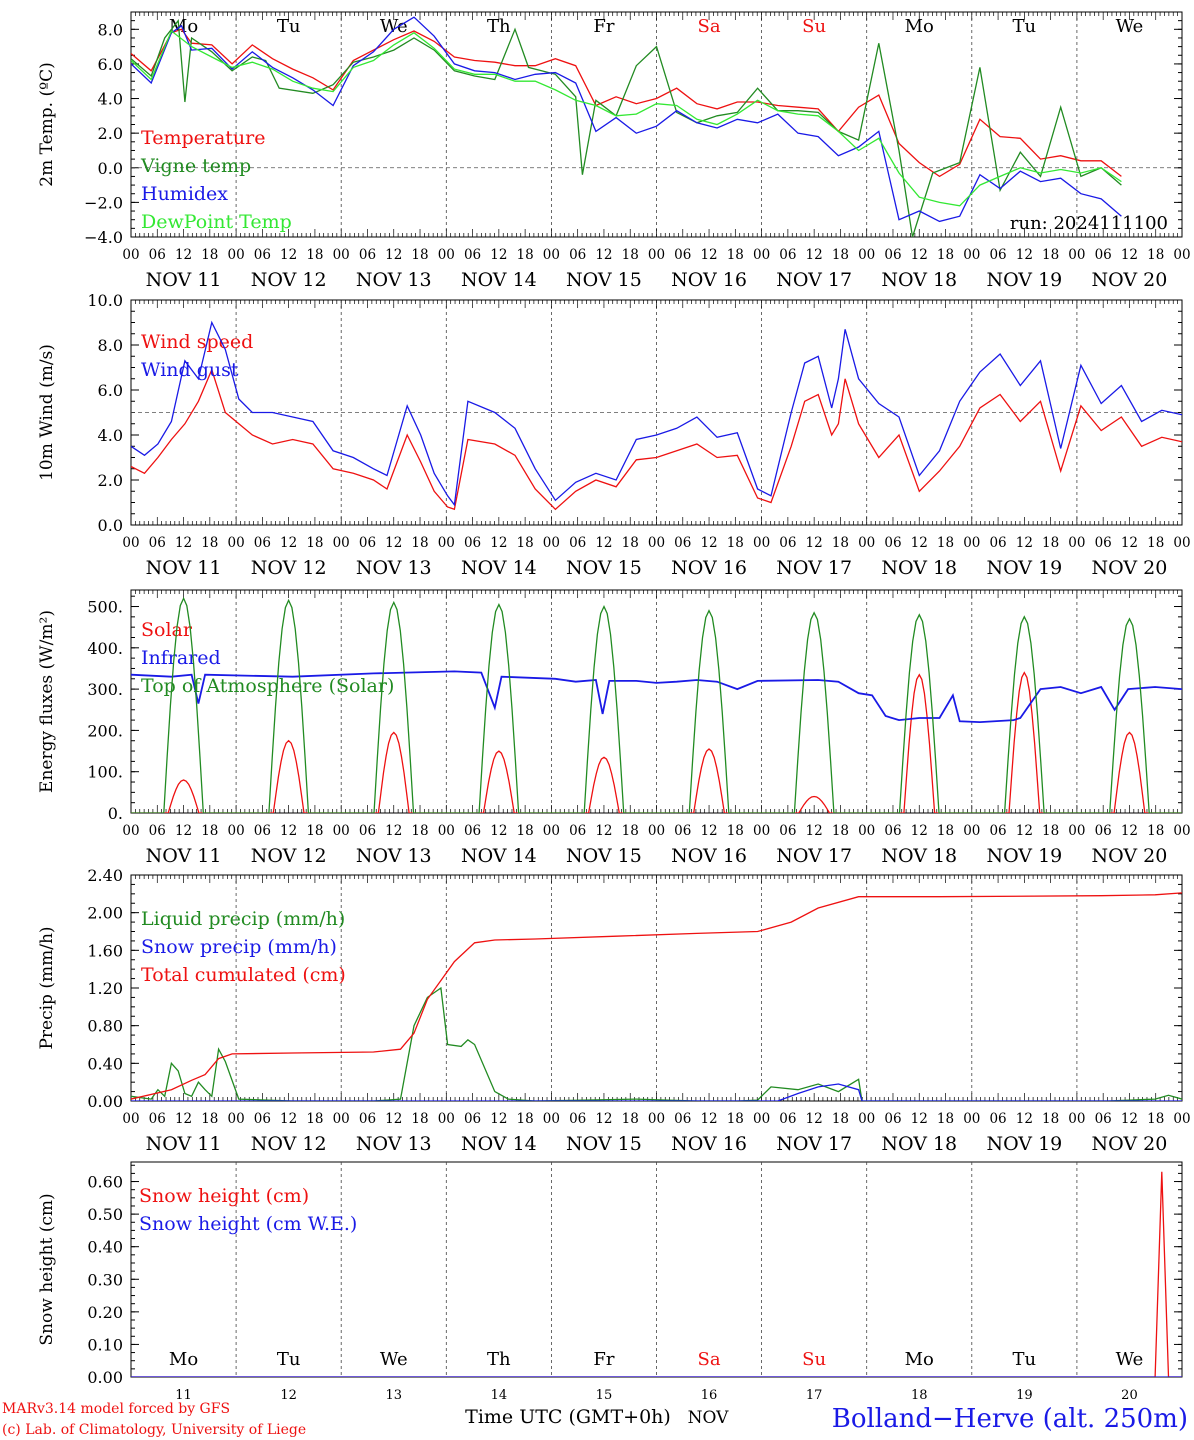 The width and height of the screenshot is (1194, 1440). I want to click on x-date-label: NOV 18, so click(919, 856).